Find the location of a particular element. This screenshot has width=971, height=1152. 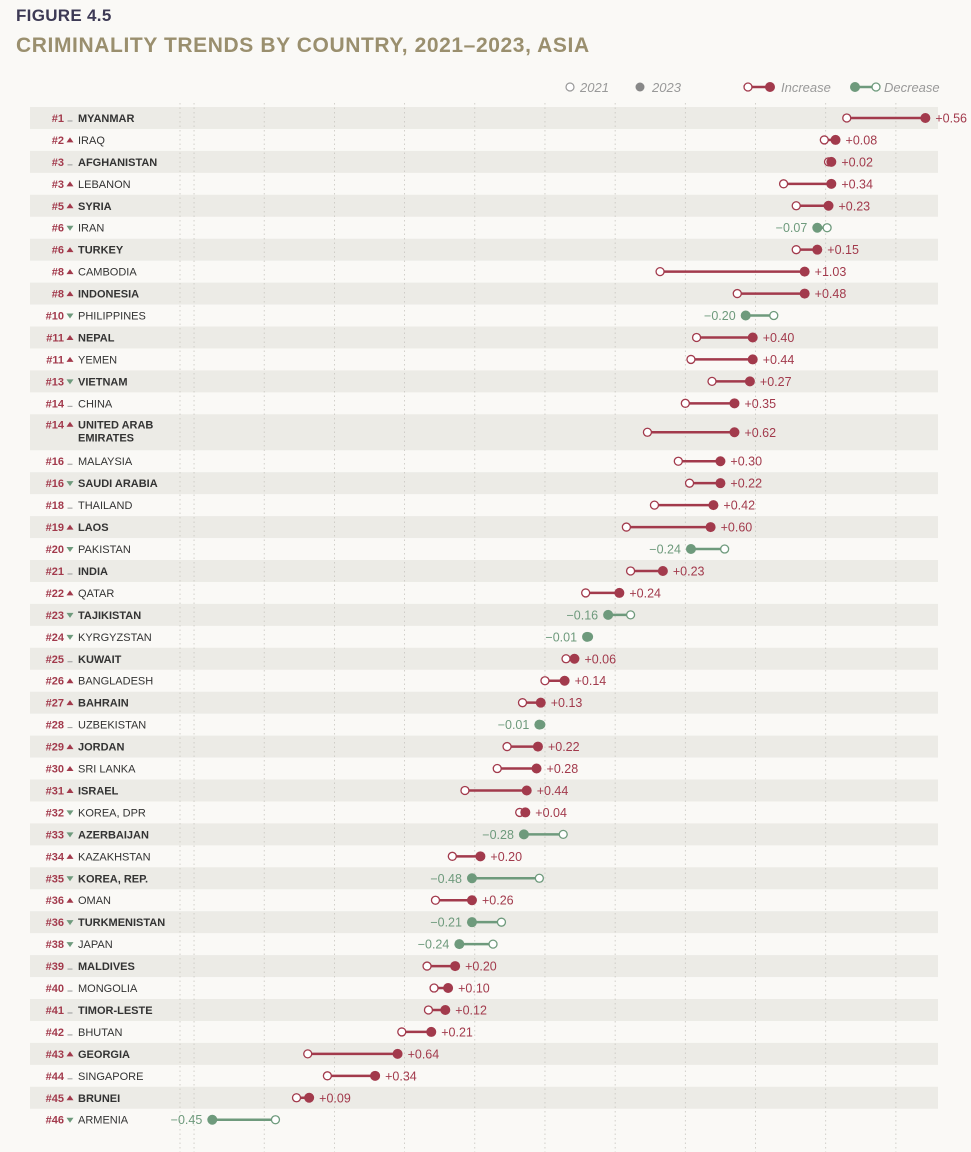

rank-label: #25 is located at coordinates (55, 660).